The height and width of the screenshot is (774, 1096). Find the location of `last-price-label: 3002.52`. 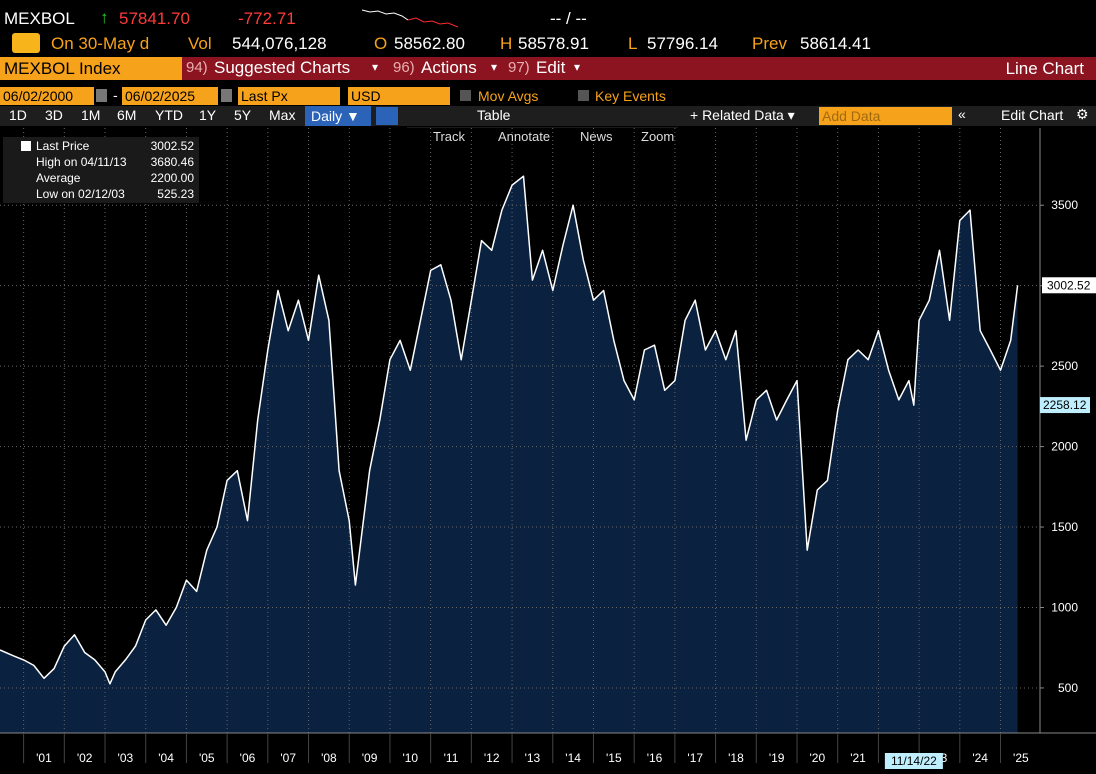

last-price-label: 3002.52 is located at coordinates (1069, 285).